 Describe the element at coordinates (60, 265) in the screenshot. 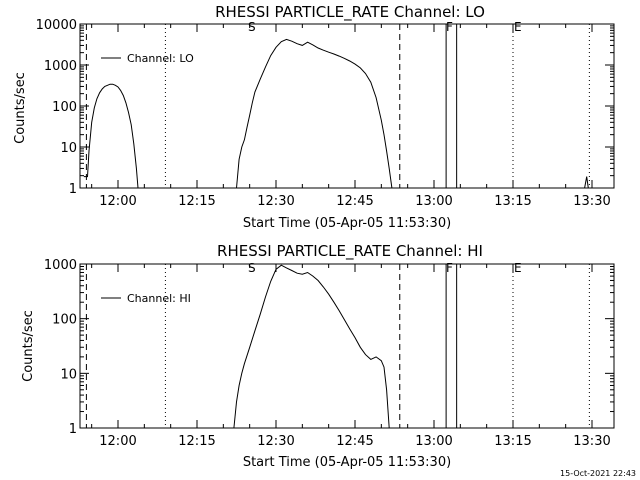

I see `y-tick-label-hi: 1000` at that location.